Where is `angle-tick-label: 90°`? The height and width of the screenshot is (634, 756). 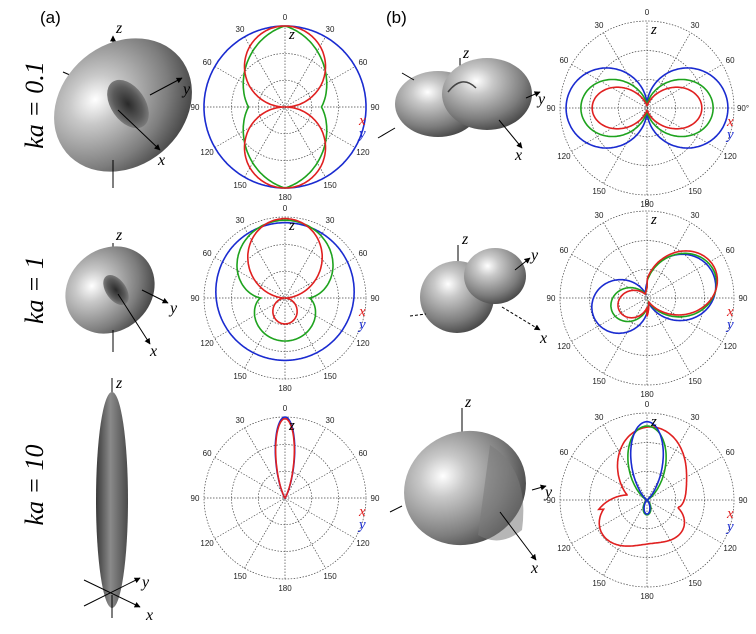
angle-tick-label: 90° is located at coordinates (743, 108).